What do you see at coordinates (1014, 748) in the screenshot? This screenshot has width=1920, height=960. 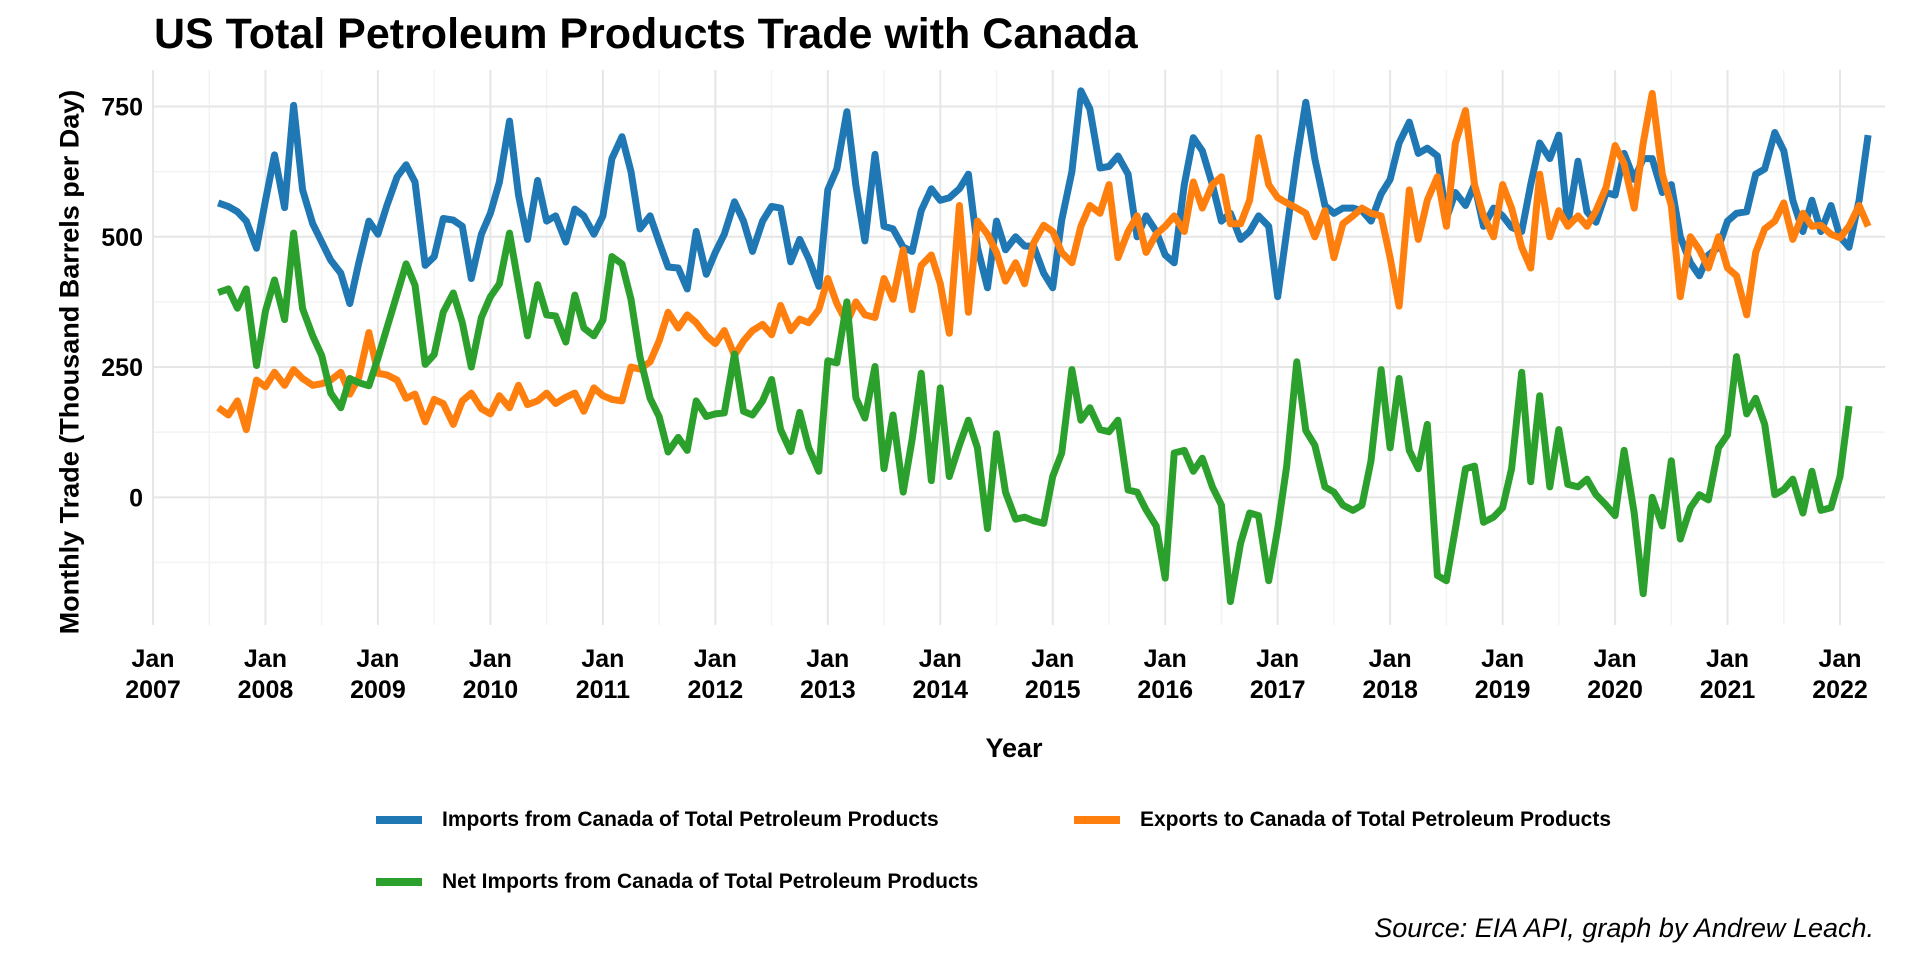 I see `x-axis-label: Year` at bounding box center [1014, 748].